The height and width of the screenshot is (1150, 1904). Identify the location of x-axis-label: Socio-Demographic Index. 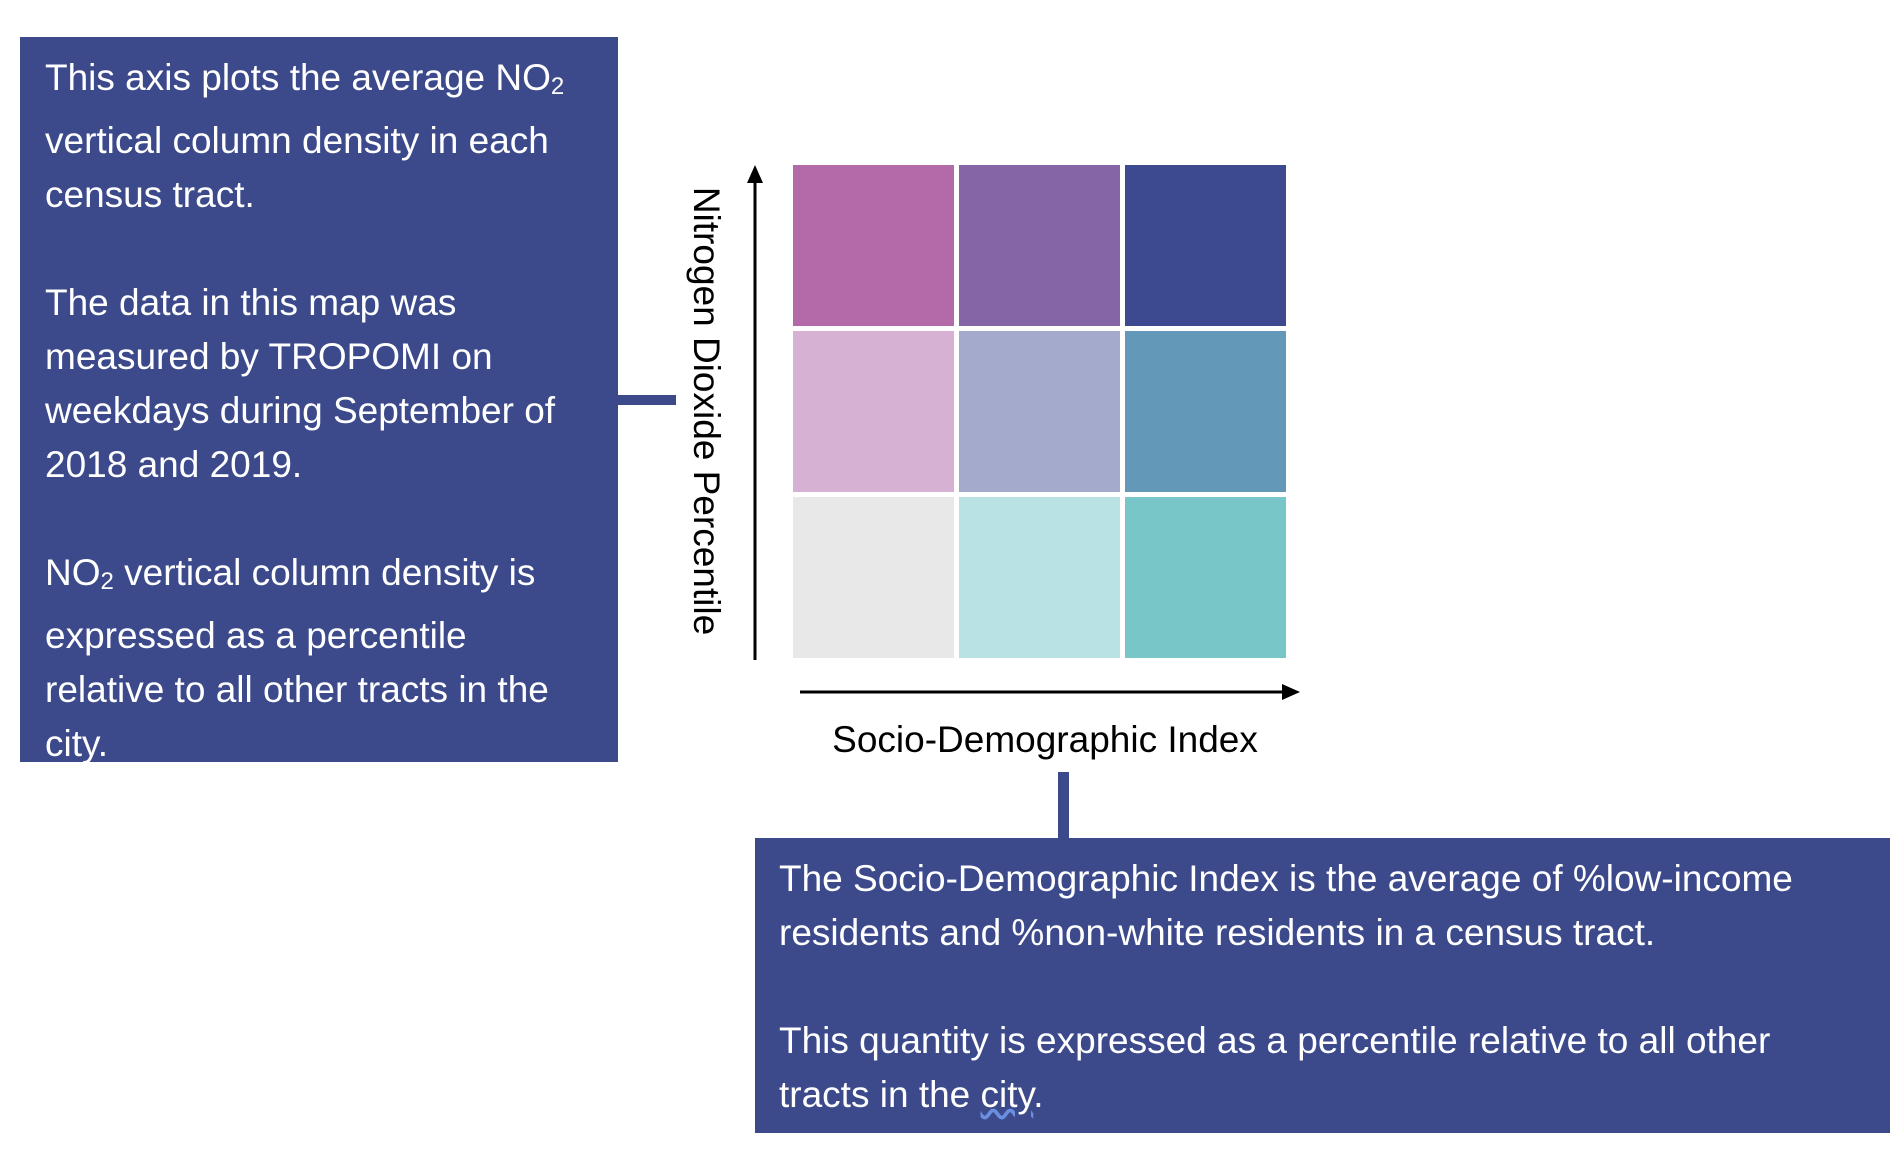
(1045, 739).